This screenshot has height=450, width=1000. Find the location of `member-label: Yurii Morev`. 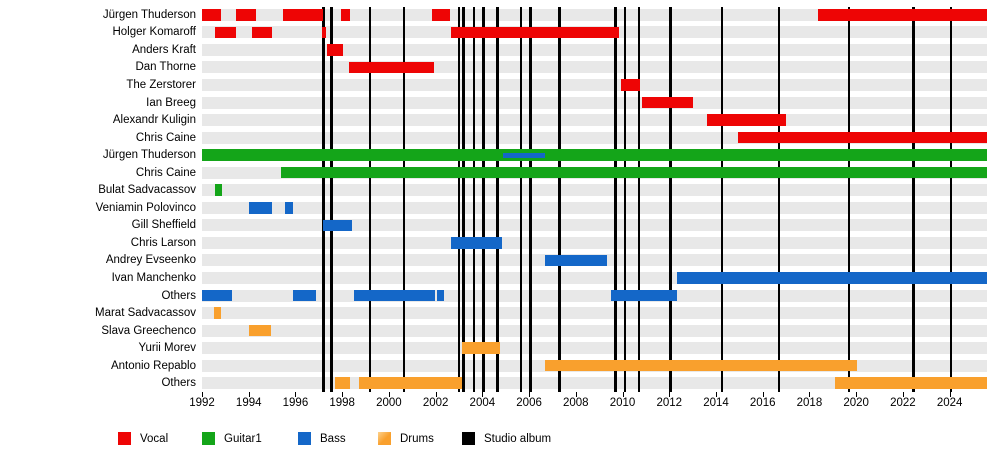

member-label: Yurii Morev is located at coordinates (167, 348).